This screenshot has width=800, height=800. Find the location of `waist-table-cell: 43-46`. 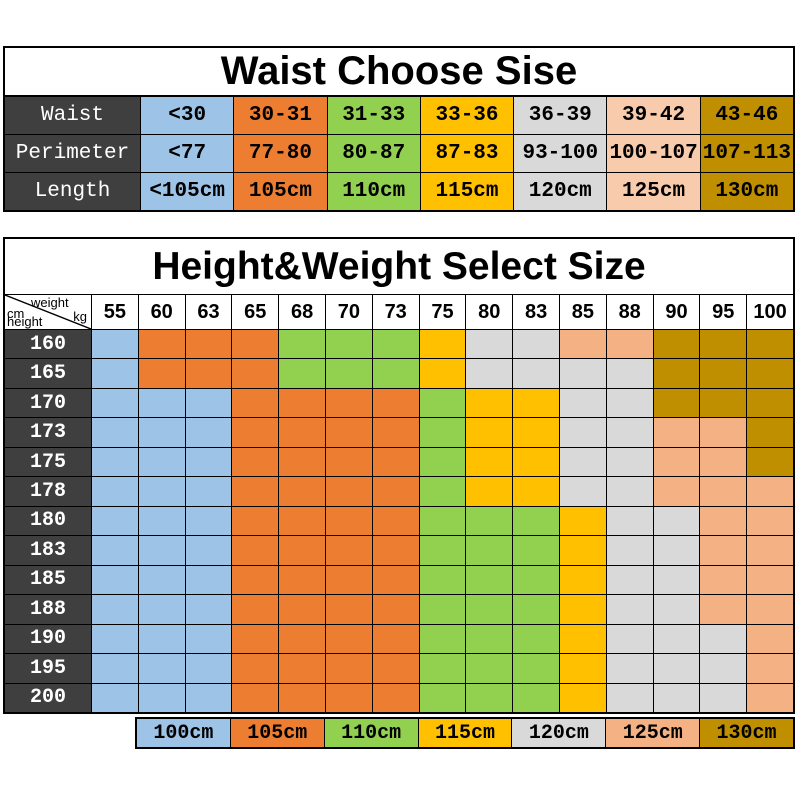

waist-table-cell: 43-46 is located at coordinates (746, 115).